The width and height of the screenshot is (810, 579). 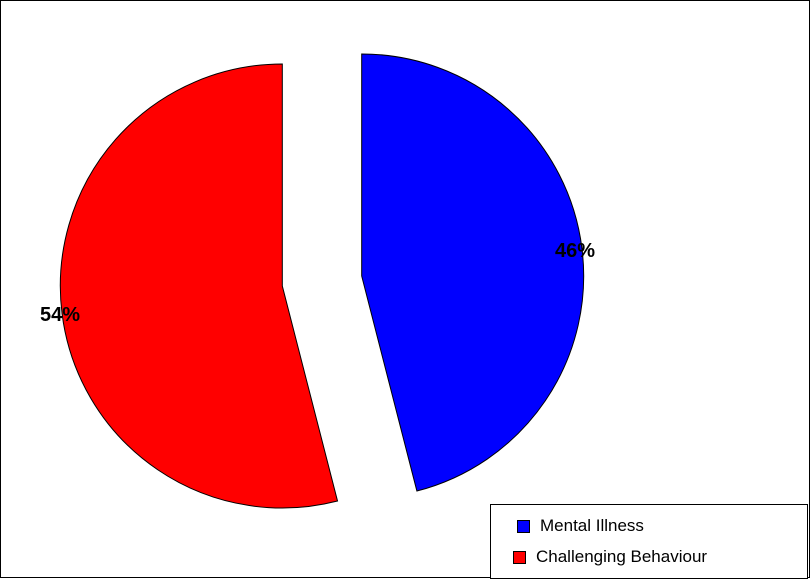 I want to click on legend-label-challenging-behaviour: Challenging Behaviour, so click(x=622, y=556).